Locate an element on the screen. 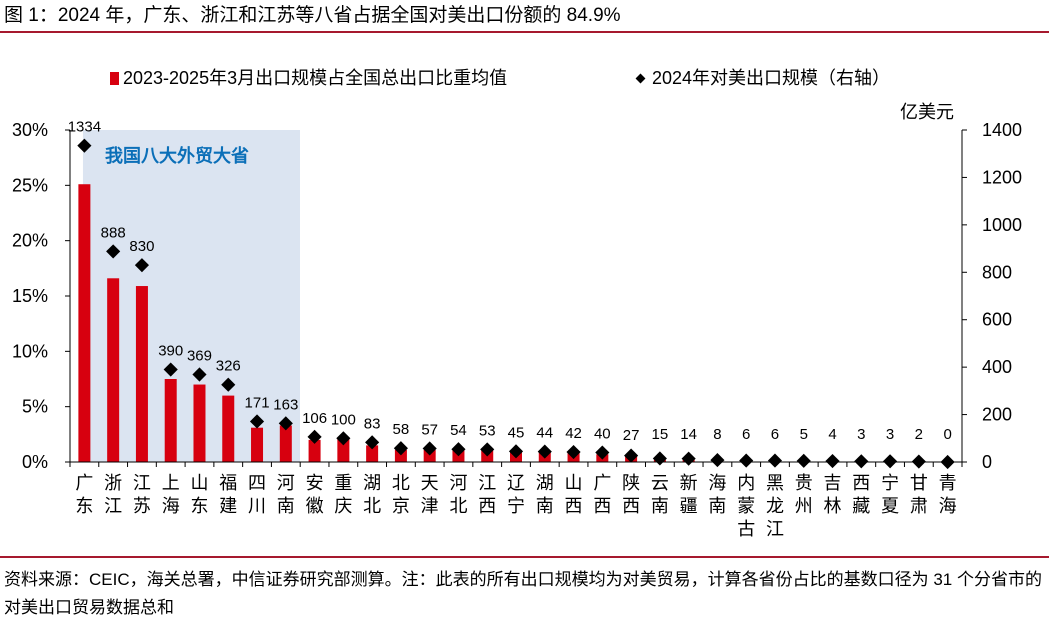  data-label-青海: 0 is located at coordinates (947, 434).